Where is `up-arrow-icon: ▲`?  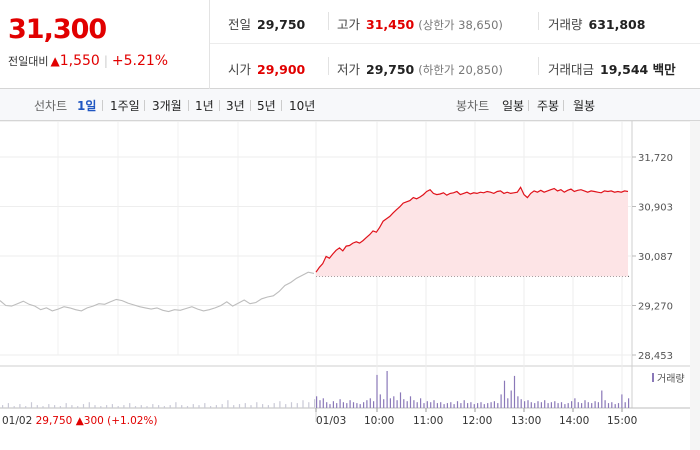 up-arrow-icon: ▲ is located at coordinates (55, 61).